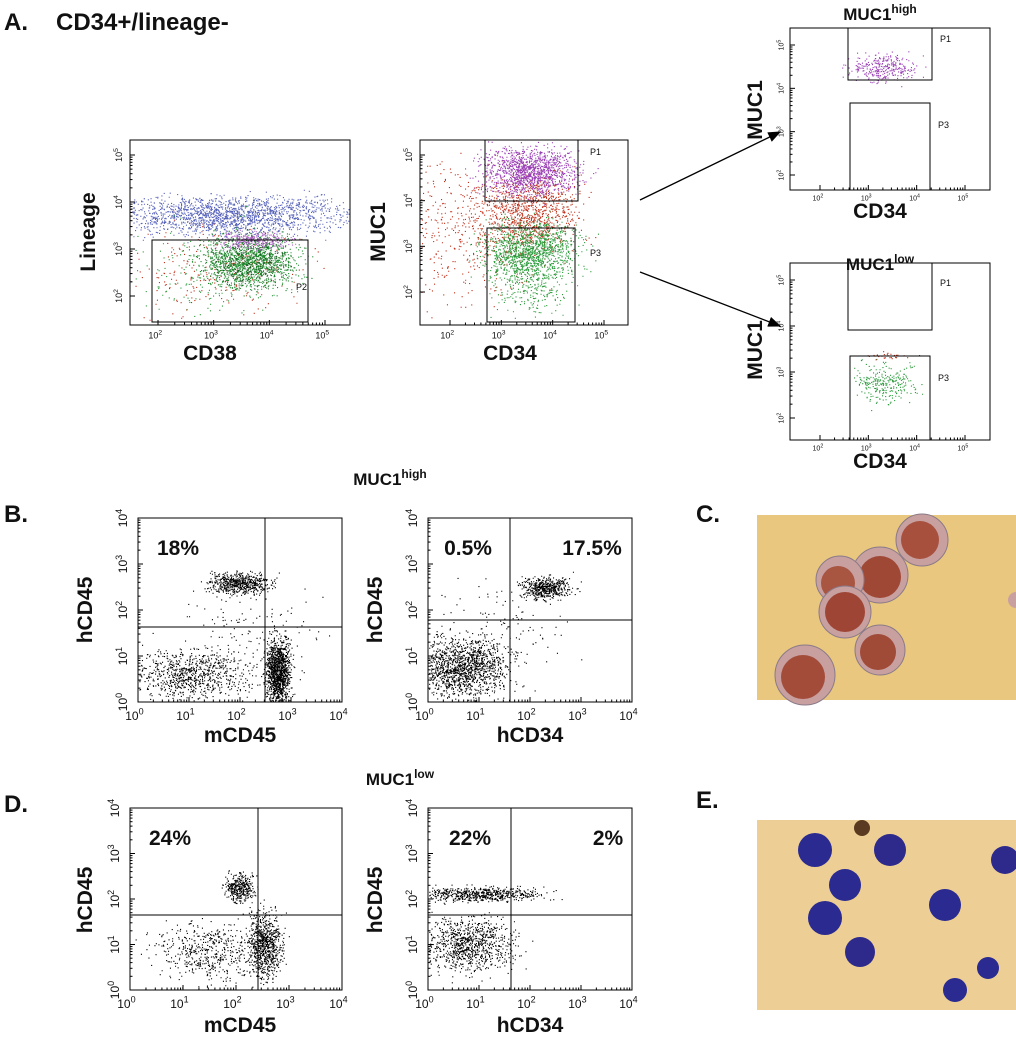 Image resolution: width=1016 pixels, height=1050 pixels. Describe the element at coordinates (755, 350) in the screenshot. I see `y-axis-label: MUC1` at that location.